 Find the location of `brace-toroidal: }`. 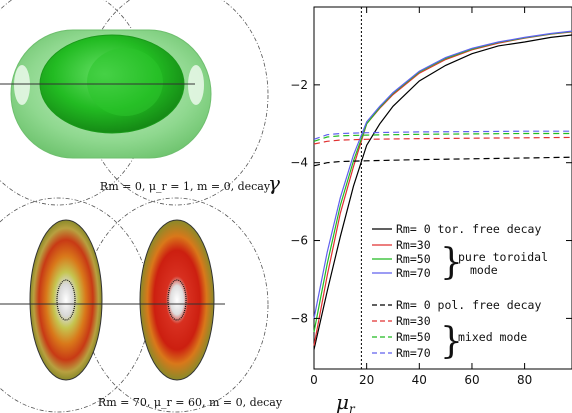

brace-toroidal: } is located at coordinates (451, 262).